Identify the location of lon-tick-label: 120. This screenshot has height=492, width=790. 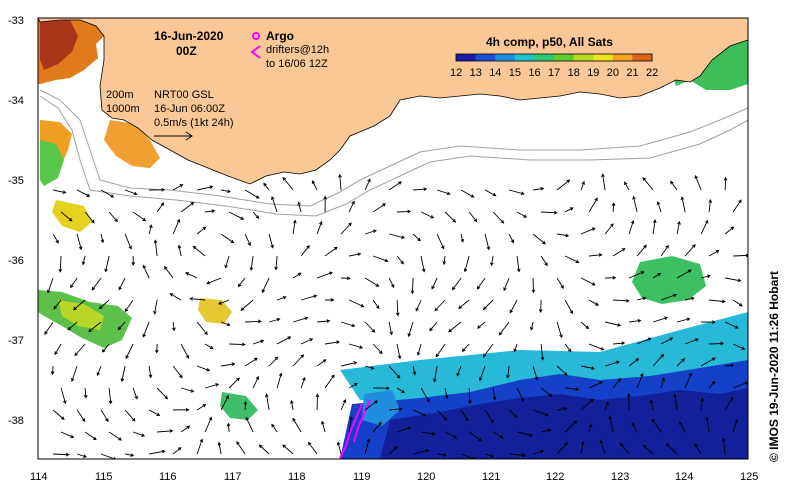
(426, 477).